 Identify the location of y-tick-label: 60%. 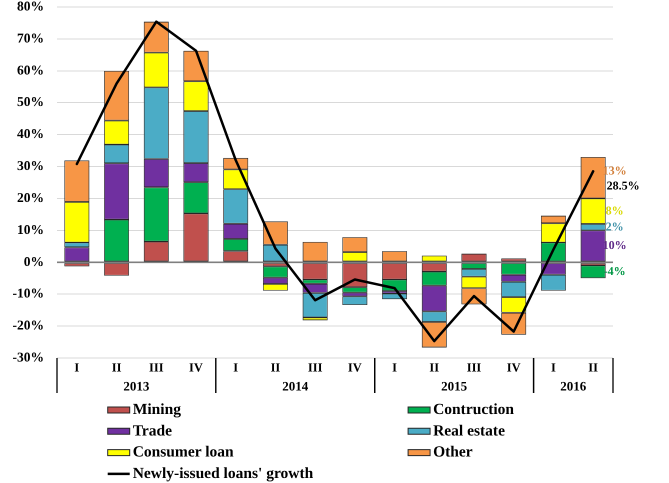
(30, 70).